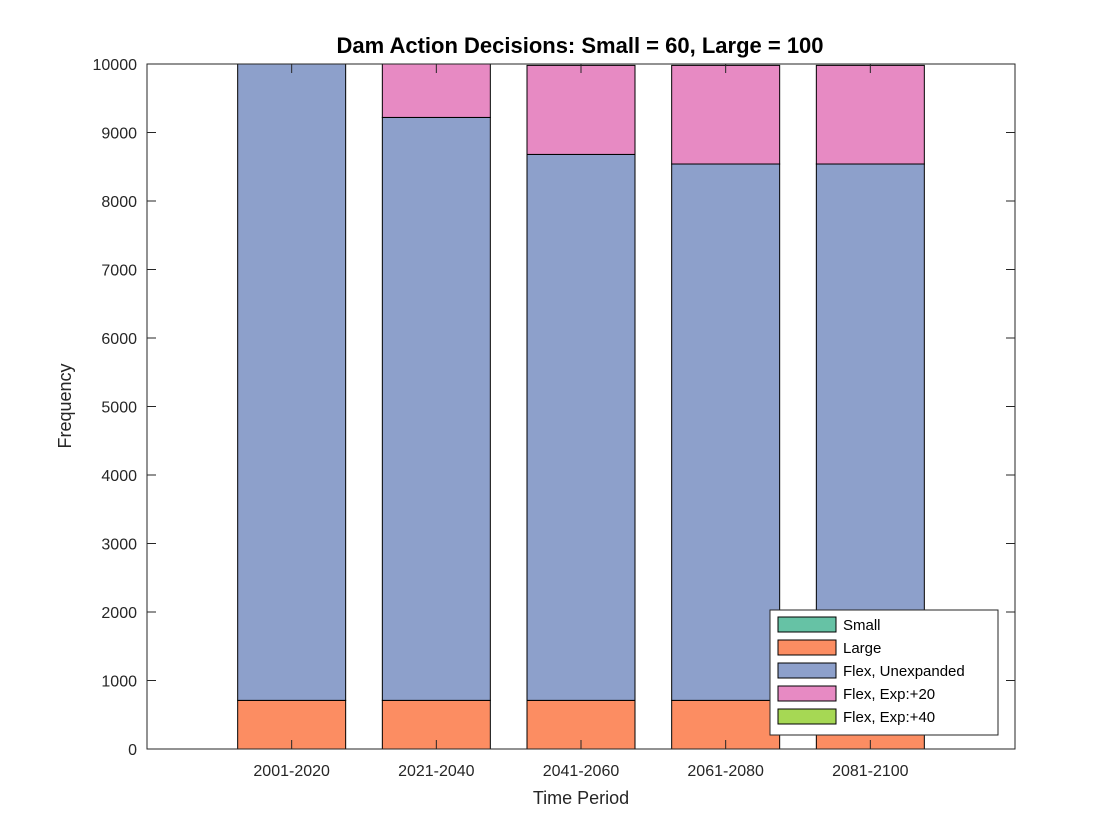 Image resolution: width=1120 pixels, height=840 pixels. Describe the element at coordinates (581, 427) in the screenshot. I see `bar-segment-flex-unexpanded-2041-2060` at that location.